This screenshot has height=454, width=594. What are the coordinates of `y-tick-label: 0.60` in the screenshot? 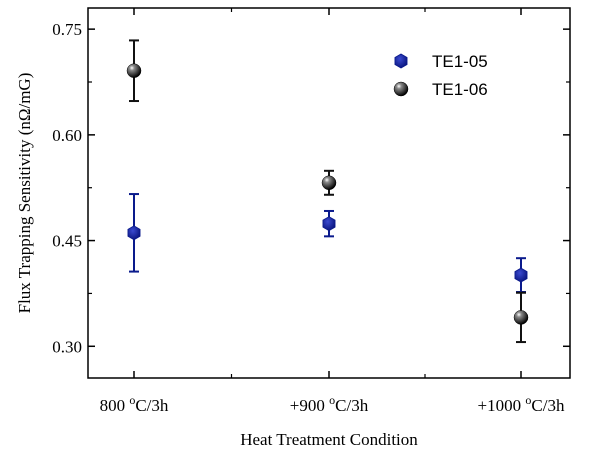 It's located at (67, 135).